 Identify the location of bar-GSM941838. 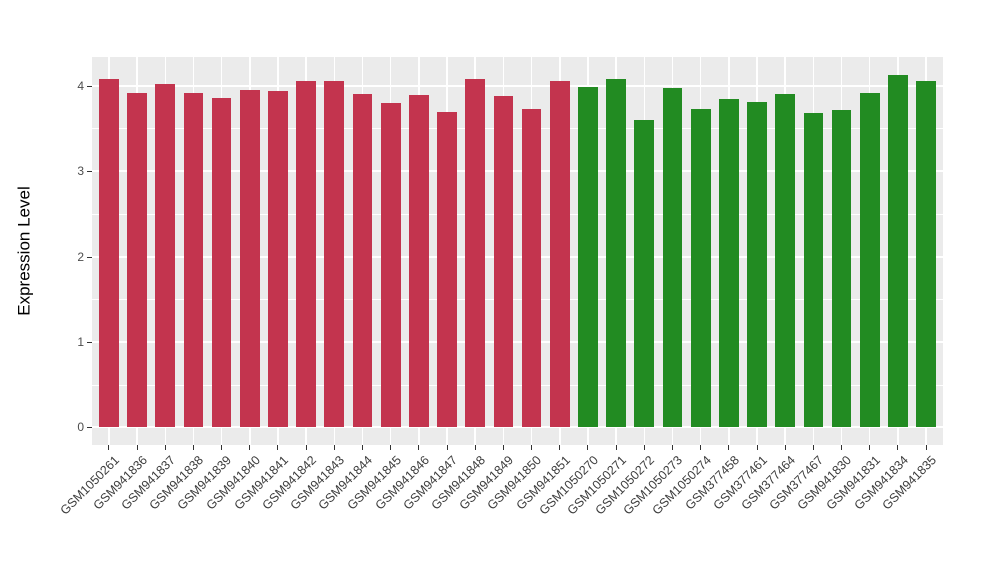
(193, 260).